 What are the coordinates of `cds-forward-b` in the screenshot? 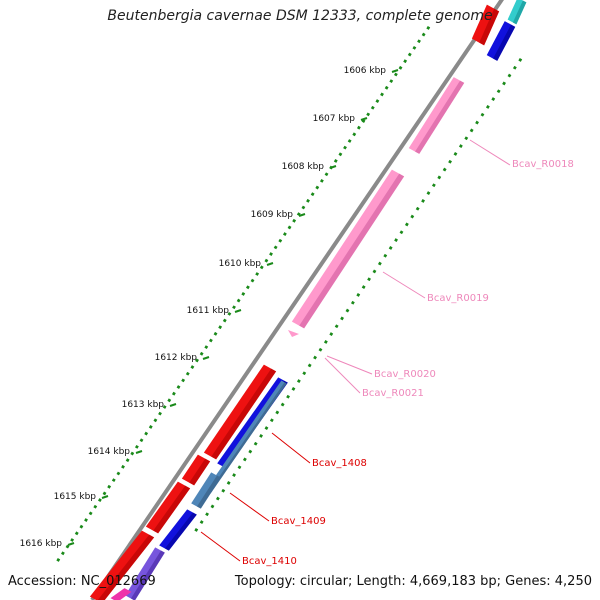 It's located at (122, 565).